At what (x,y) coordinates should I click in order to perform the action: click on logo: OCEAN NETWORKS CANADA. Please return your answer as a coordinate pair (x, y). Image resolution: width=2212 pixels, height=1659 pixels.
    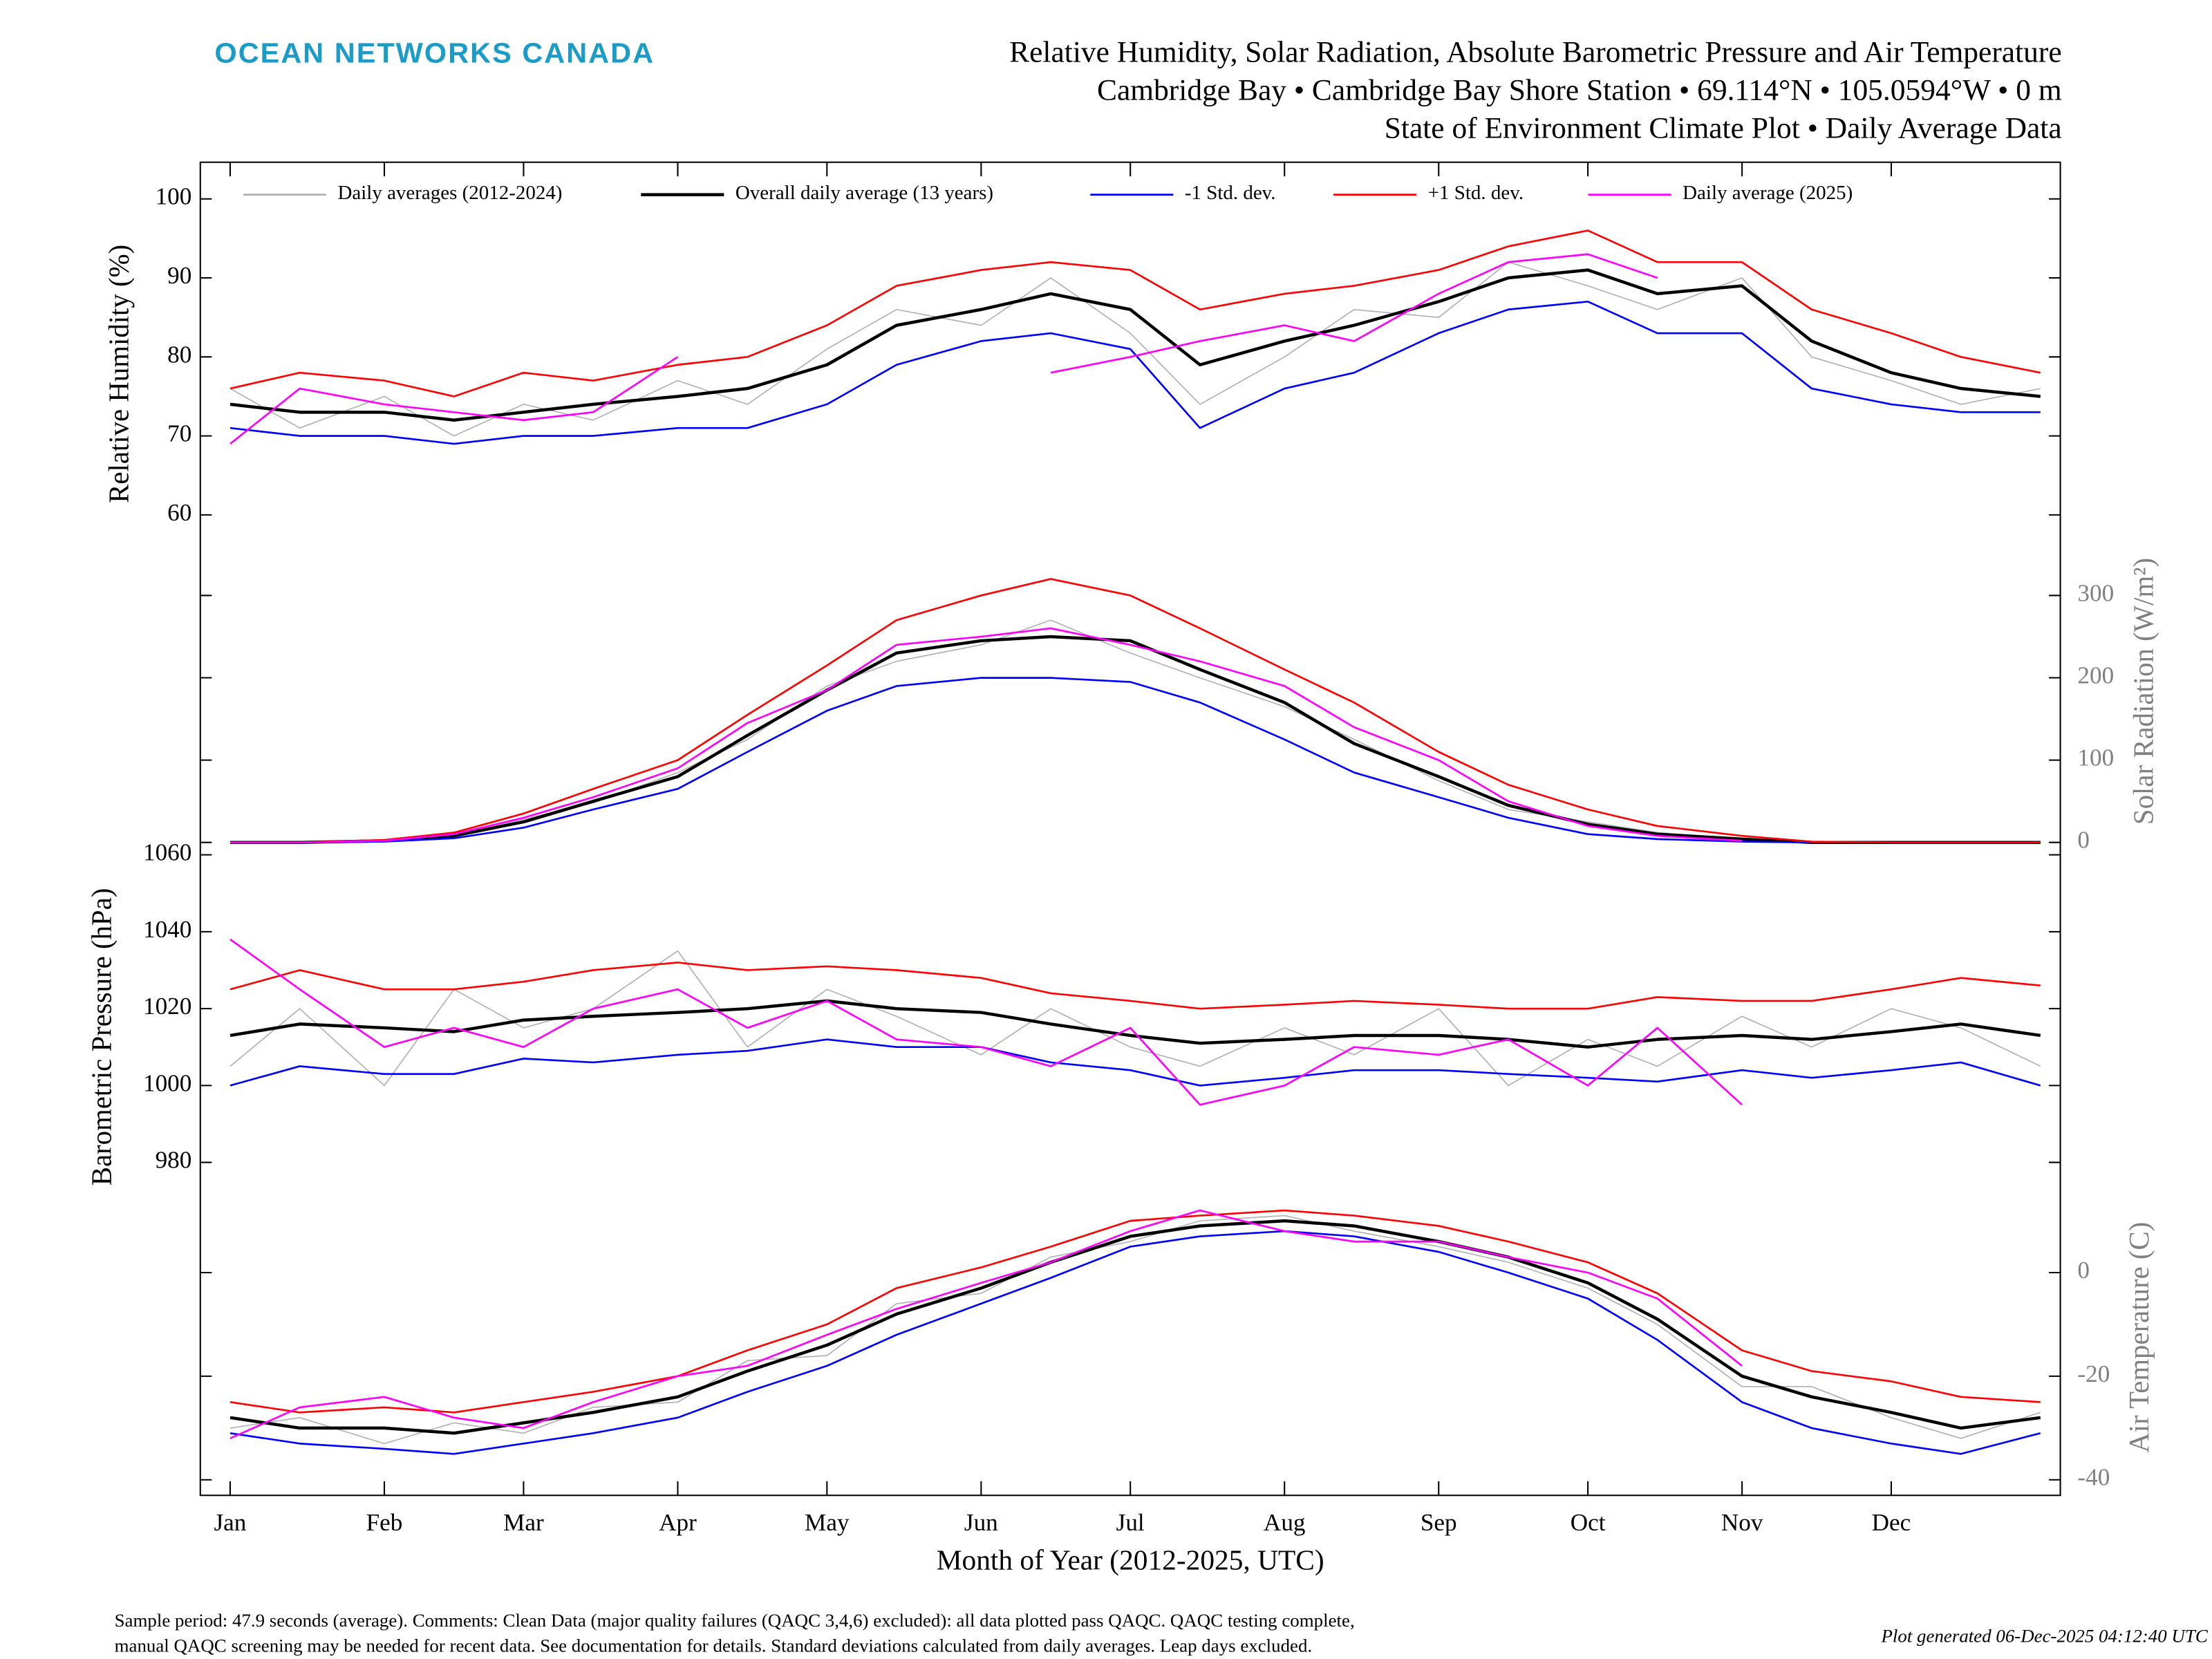
    Looking at the image, I should click on (434, 53).